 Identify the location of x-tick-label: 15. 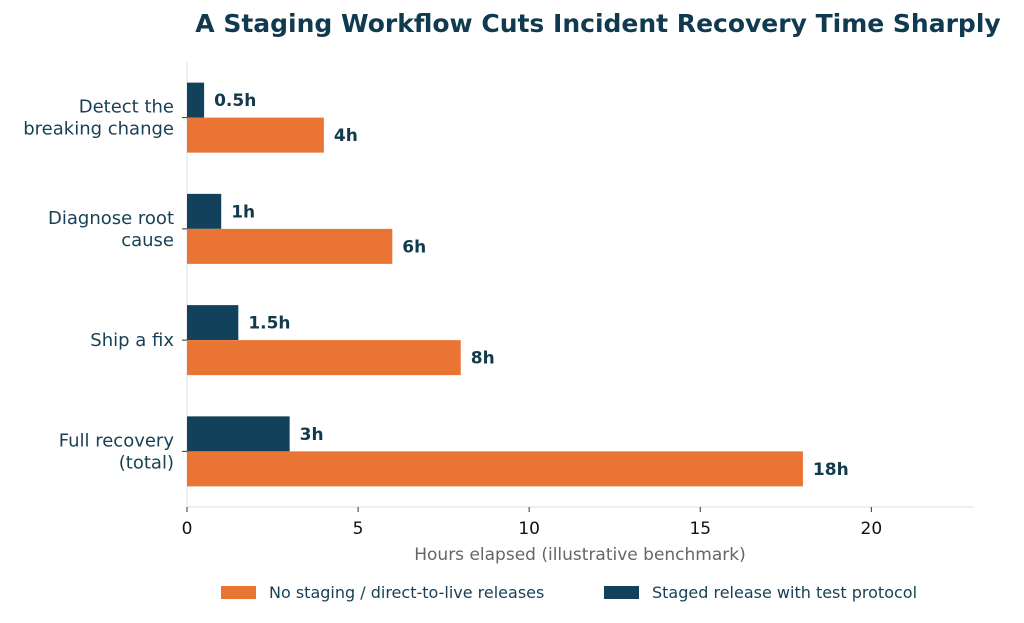
(700, 529).